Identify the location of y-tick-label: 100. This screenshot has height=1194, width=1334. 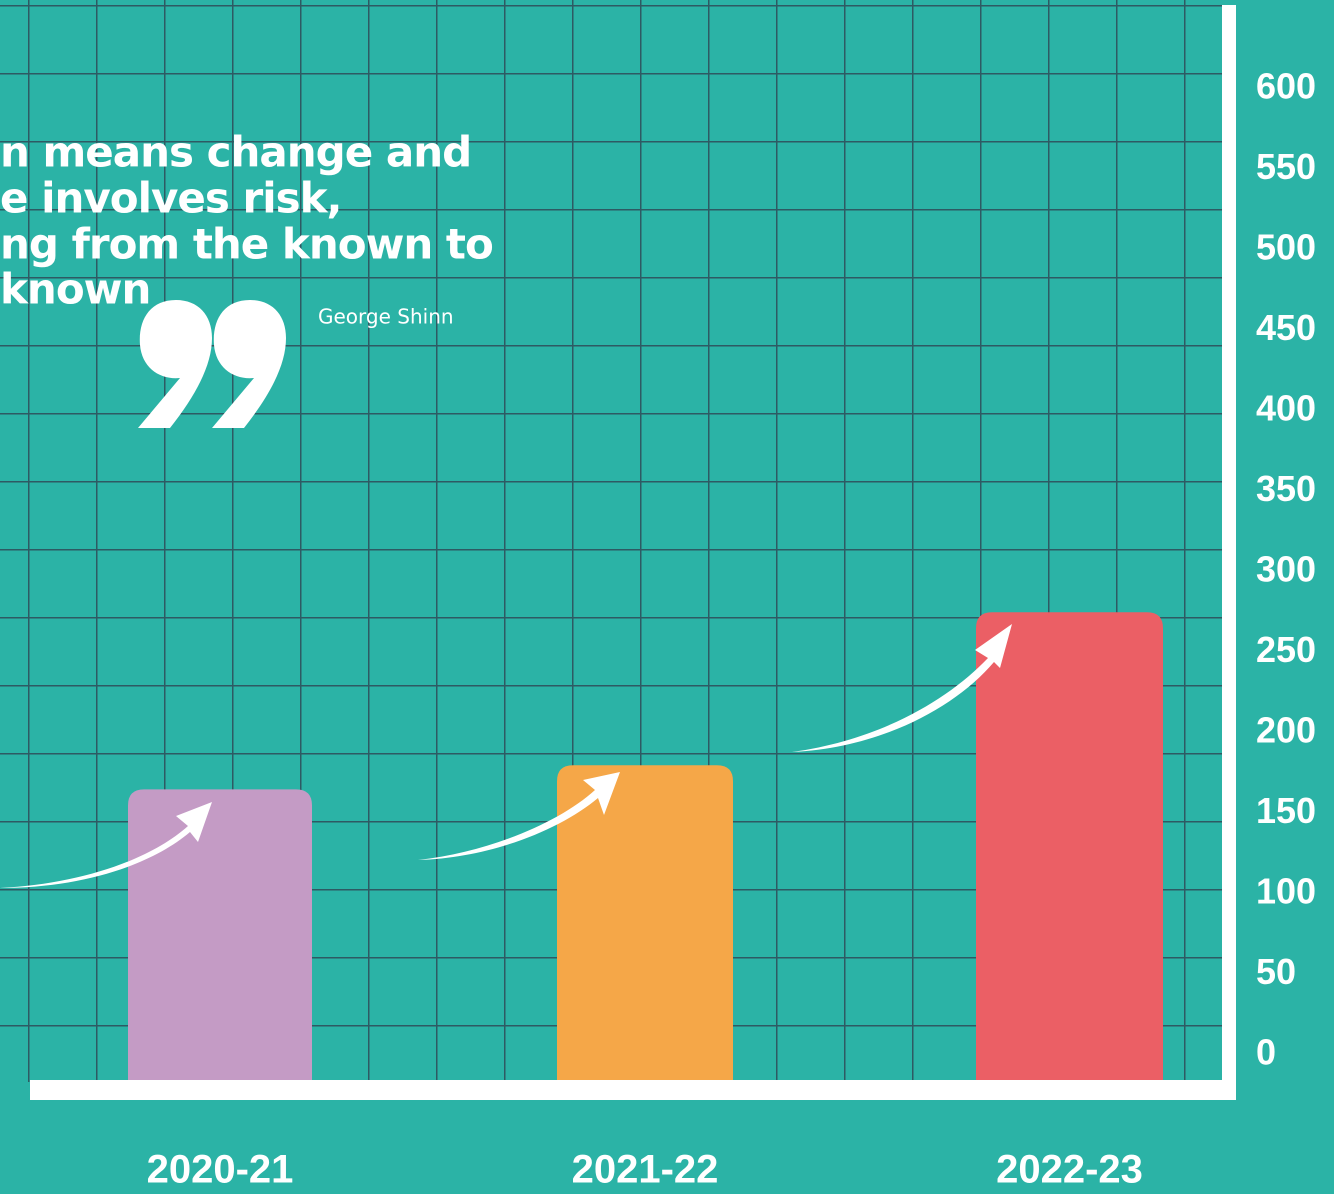
(1286, 891).